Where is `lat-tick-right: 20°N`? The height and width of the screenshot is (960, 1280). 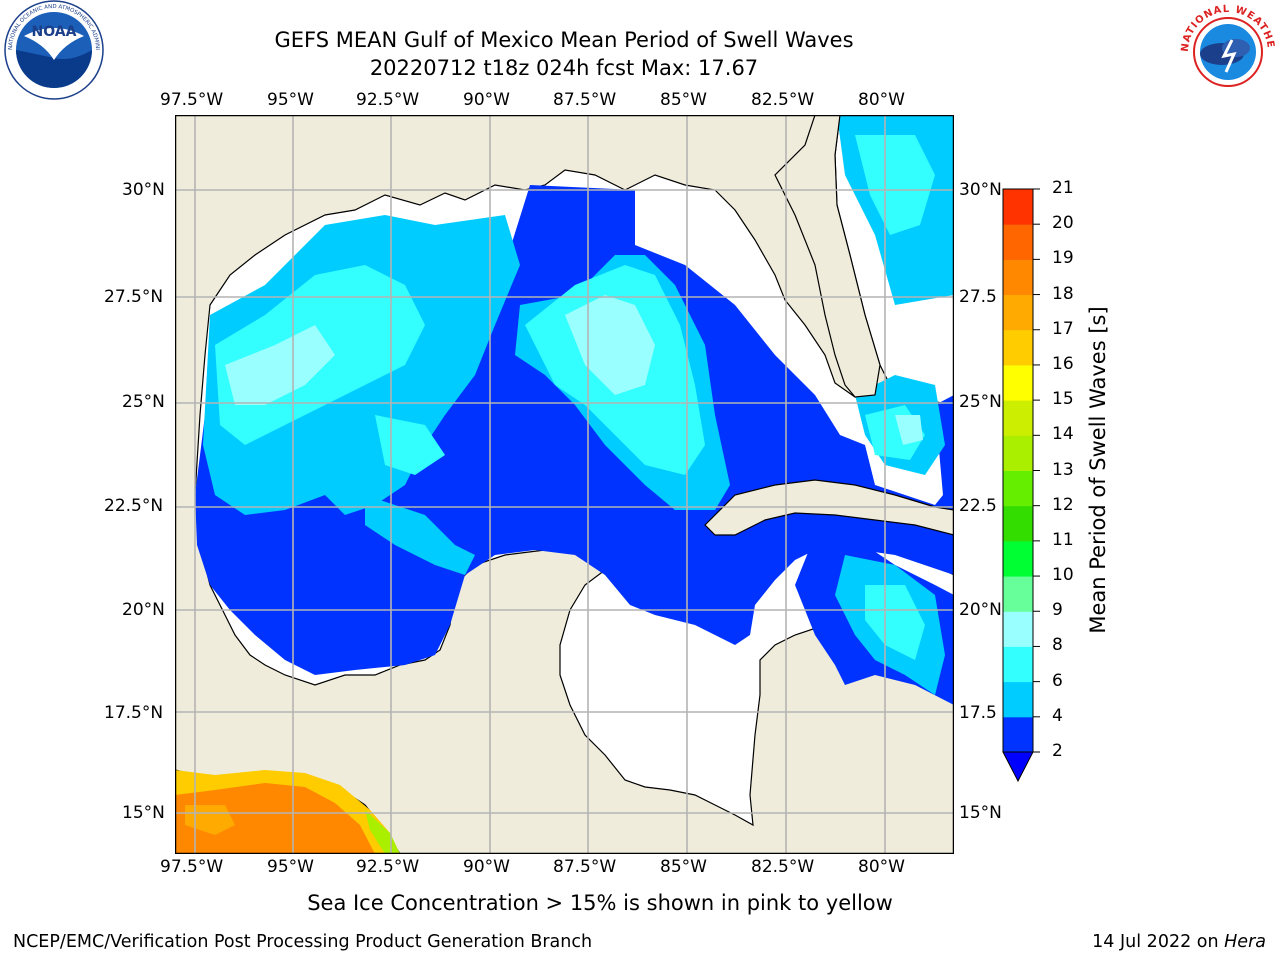
lat-tick-right: 20°N is located at coordinates (980, 610).